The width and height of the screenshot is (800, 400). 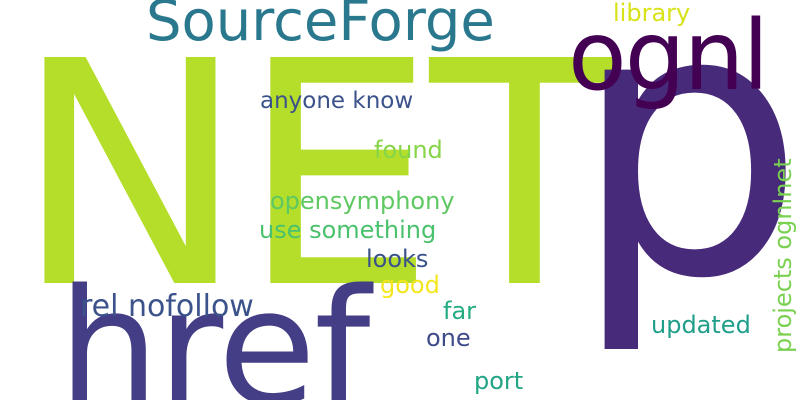 I want to click on word-href: href, so click(x=214, y=327).